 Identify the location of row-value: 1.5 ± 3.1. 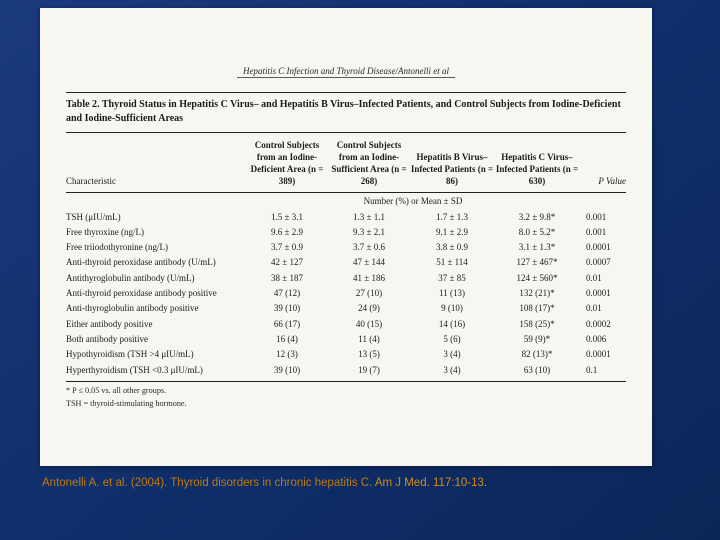
(287, 216).